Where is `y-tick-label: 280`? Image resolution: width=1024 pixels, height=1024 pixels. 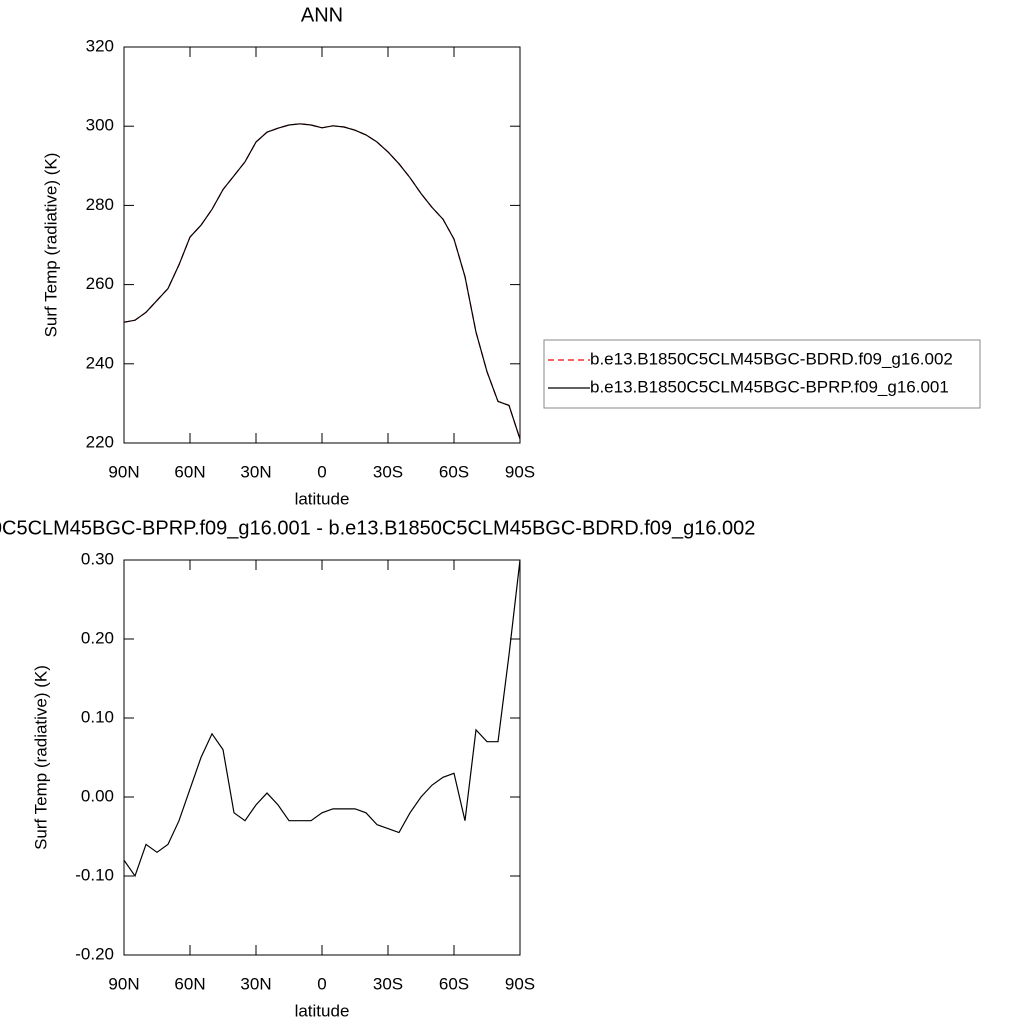 y-tick-label: 280 is located at coordinates (100, 204).